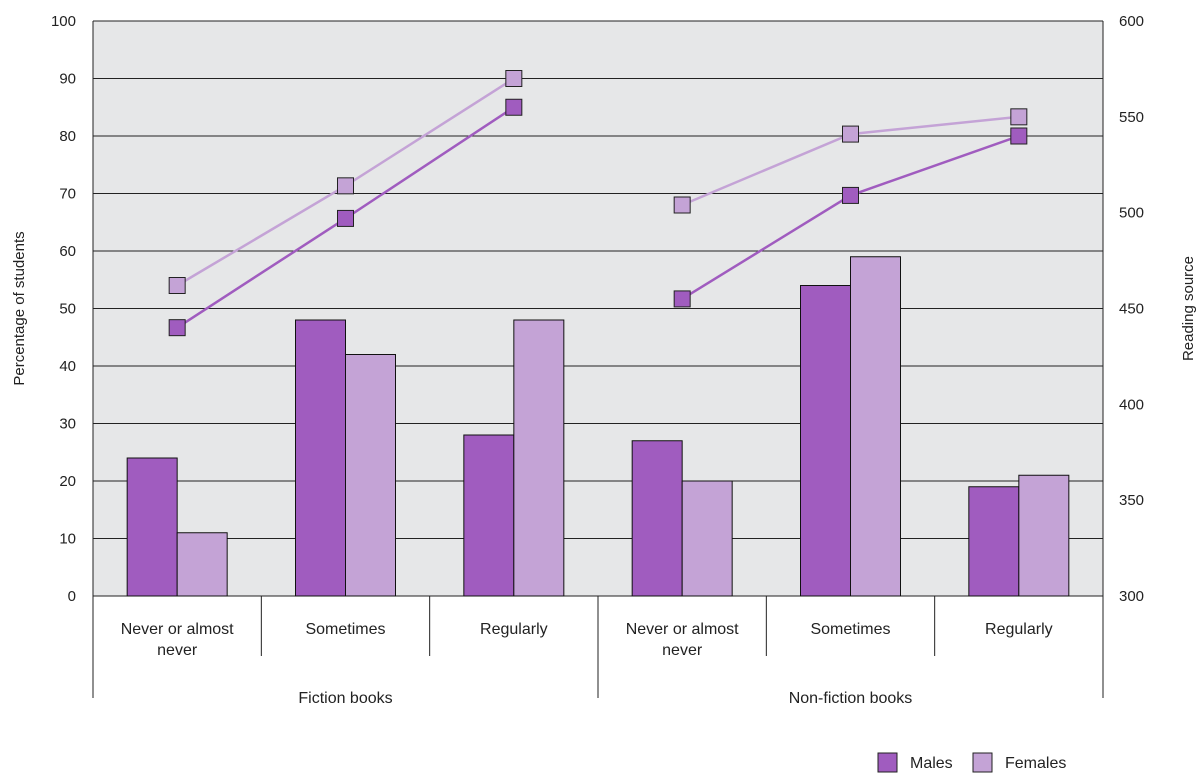 Image resolution: width=1197 pixels, height=774 pixels. Describe the element at coordinates (1131, 117) in the screenshot. I see `y-right-tick-label: 550` at that location.